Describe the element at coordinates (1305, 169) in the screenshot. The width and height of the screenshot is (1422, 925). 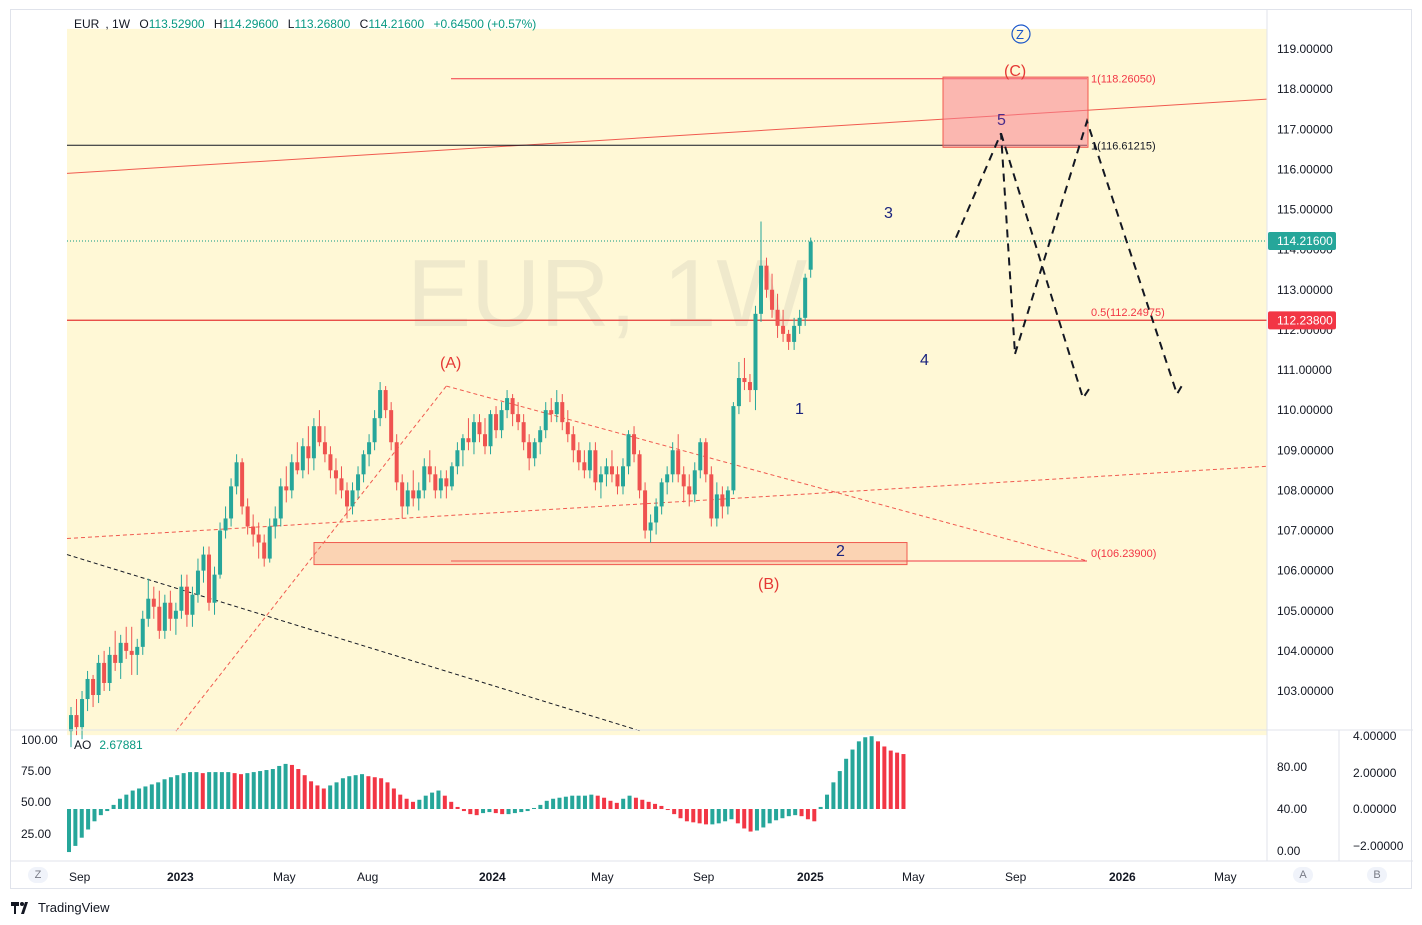
I see `price-axis-tick: 116.00000` at that location.